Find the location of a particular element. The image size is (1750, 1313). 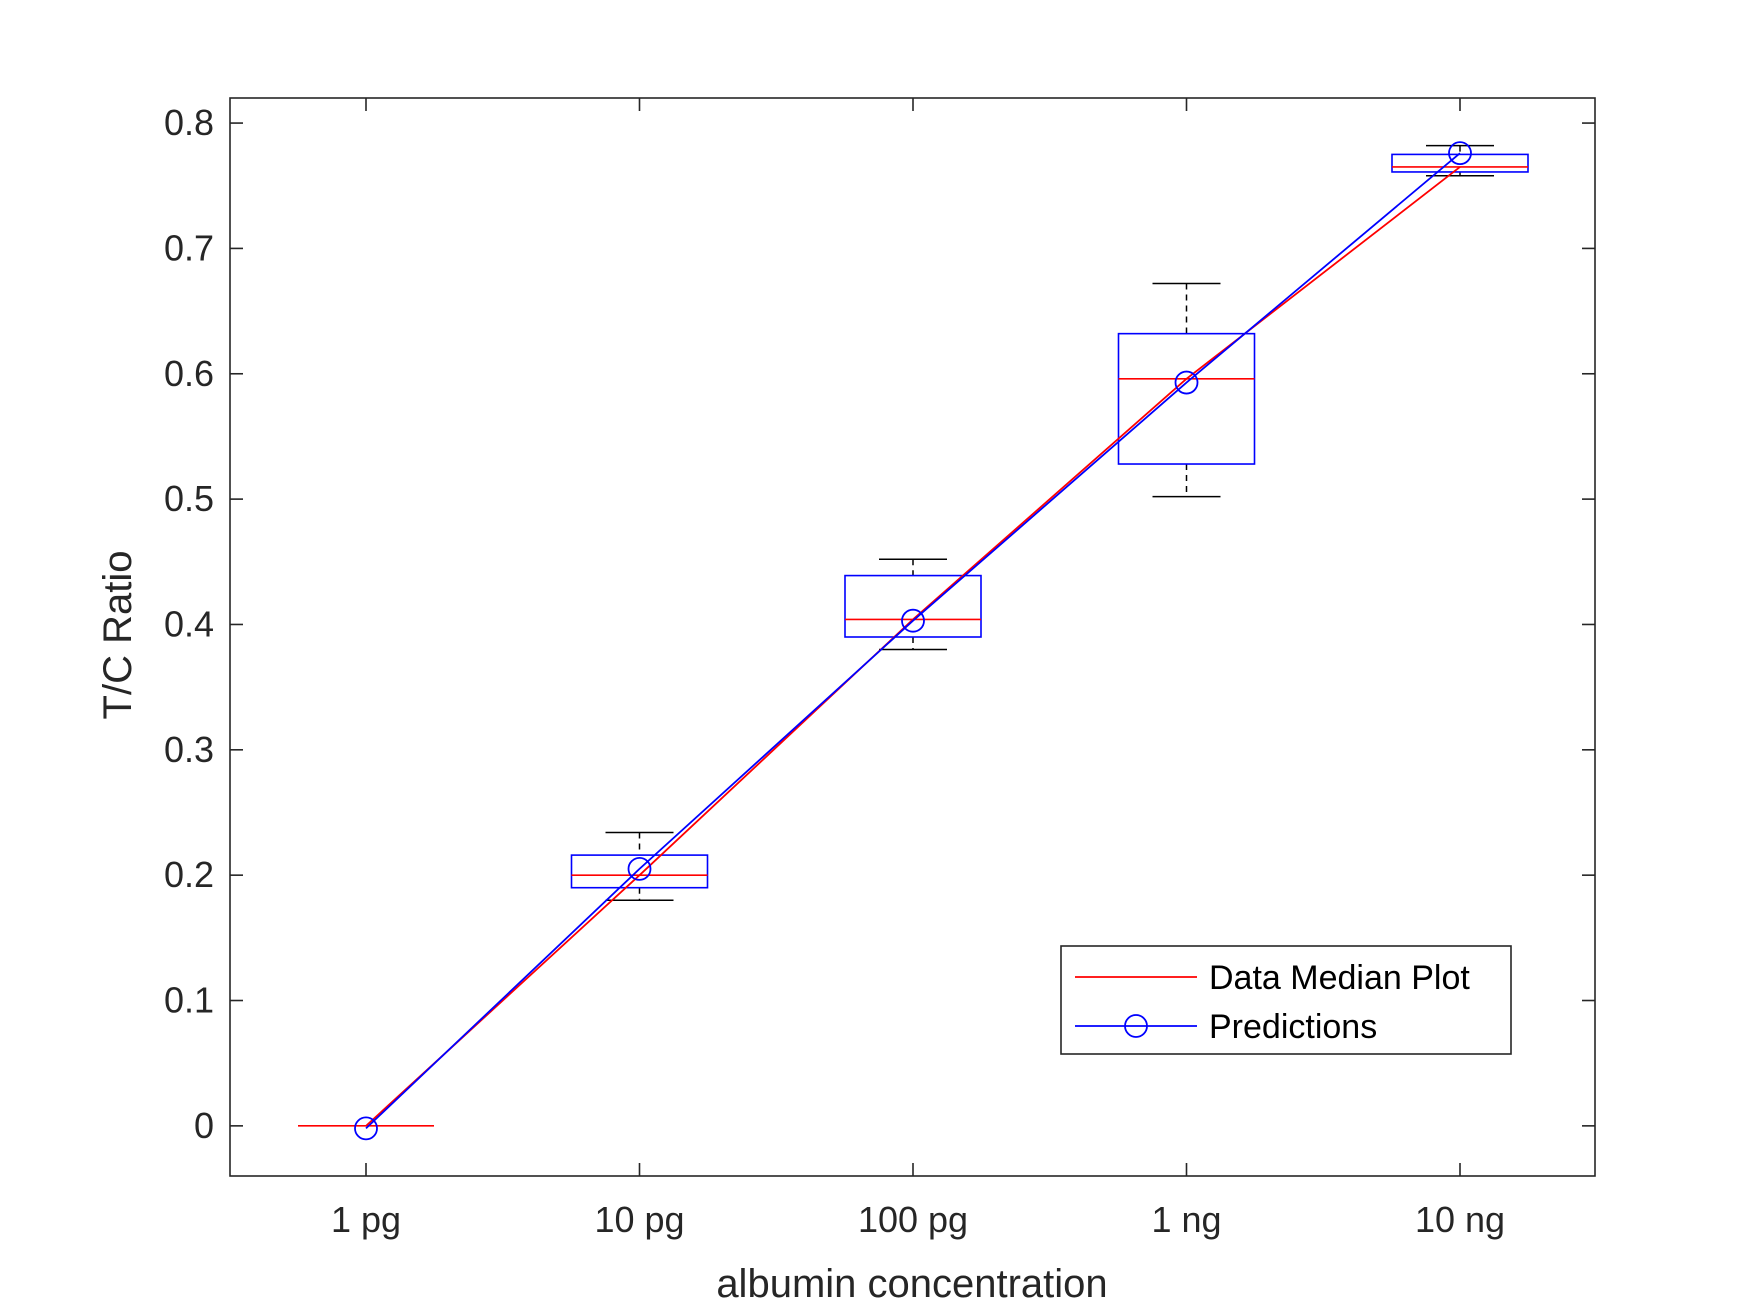

legend-entry-1: Predictions is located at coordinates (1226, 1027).